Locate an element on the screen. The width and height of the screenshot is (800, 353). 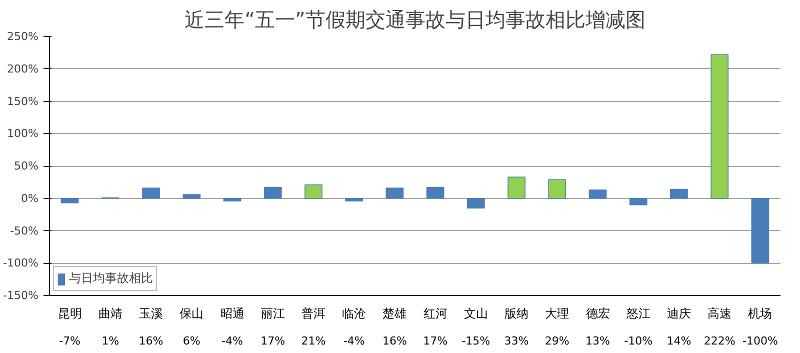
x-tick-label: 曲靖 is located at coordinates (110, 313).